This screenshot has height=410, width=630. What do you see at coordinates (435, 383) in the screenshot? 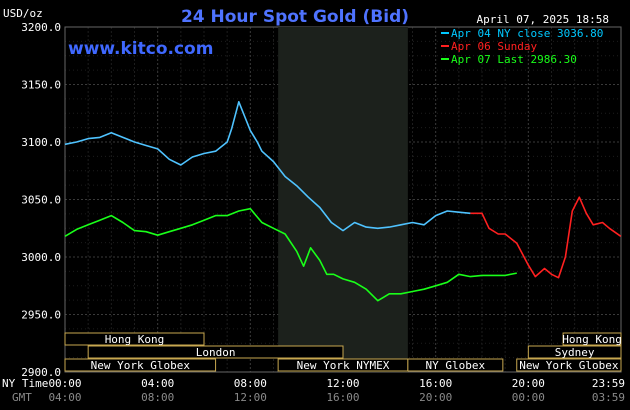
I see `x-tick-label-ny: 16:00` at bounding box center [435, 383].